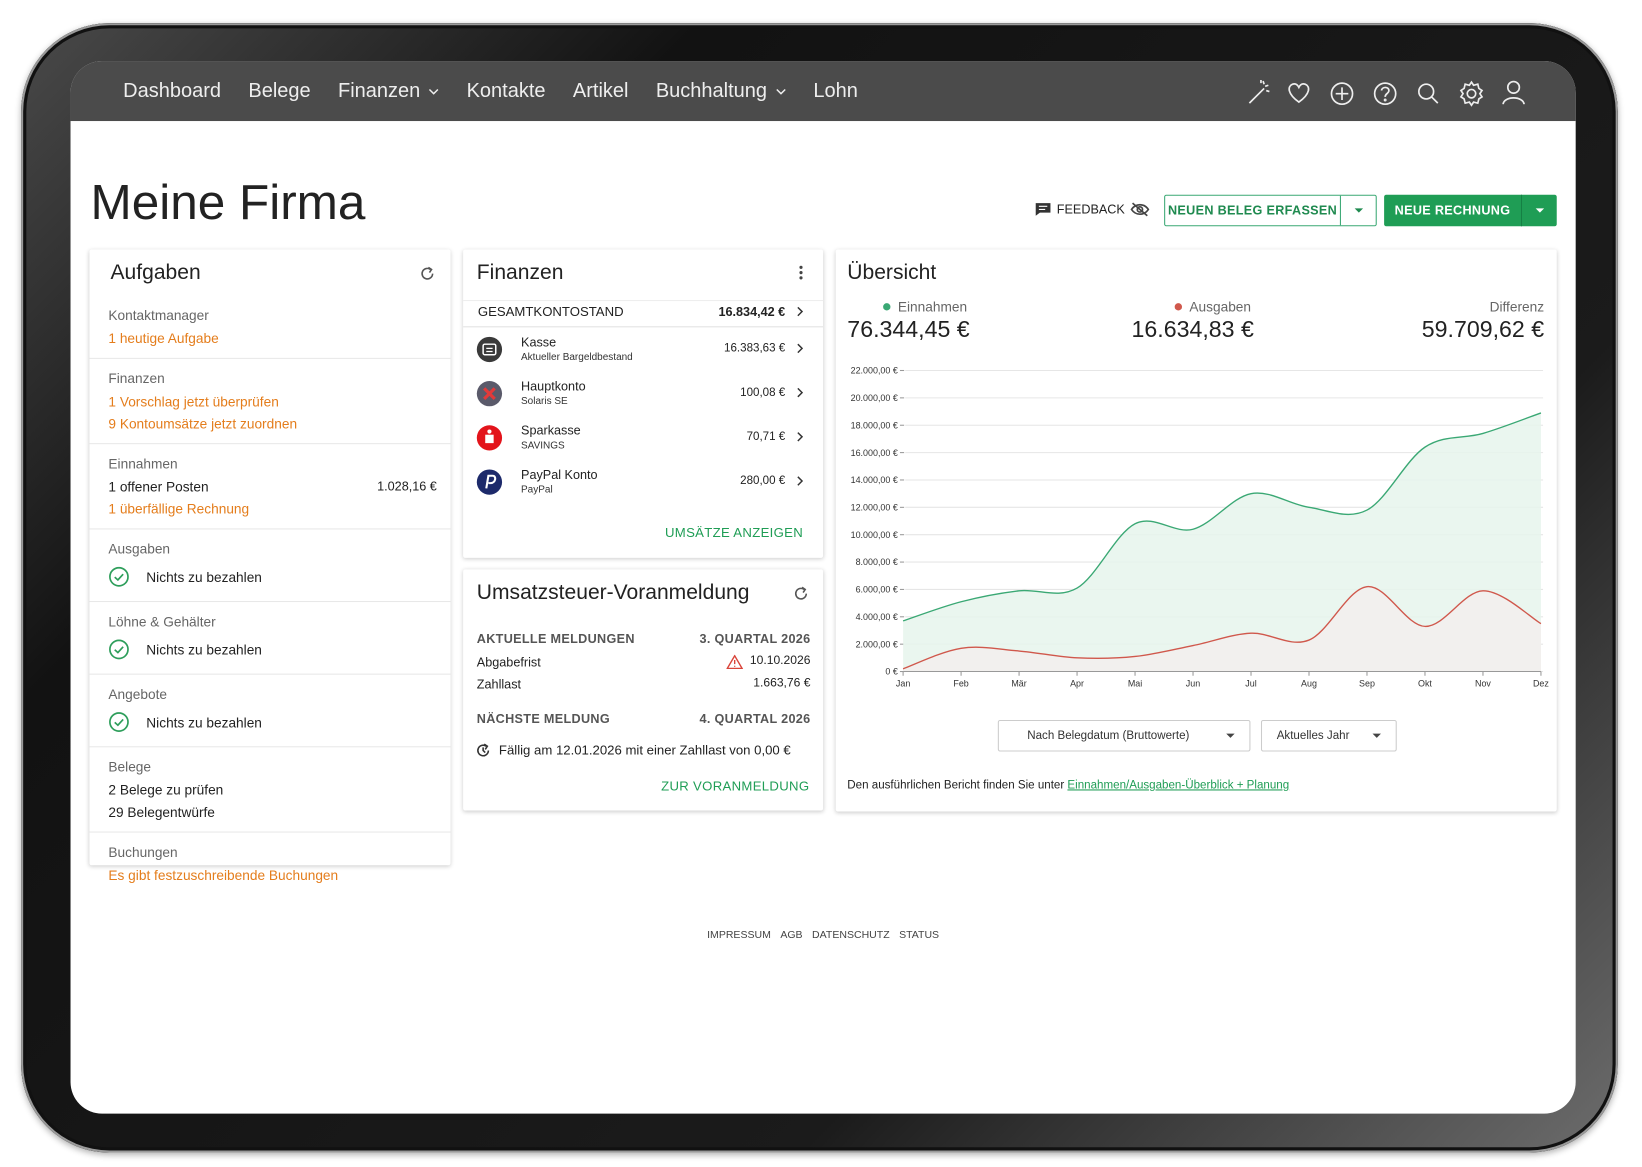 The width and height of the screenshot is (1642, 1167). What do you see at coordinates (143, 463) in the screenshot?
I see `task-heading: Einnahmen` at bounding box center [143, 463].